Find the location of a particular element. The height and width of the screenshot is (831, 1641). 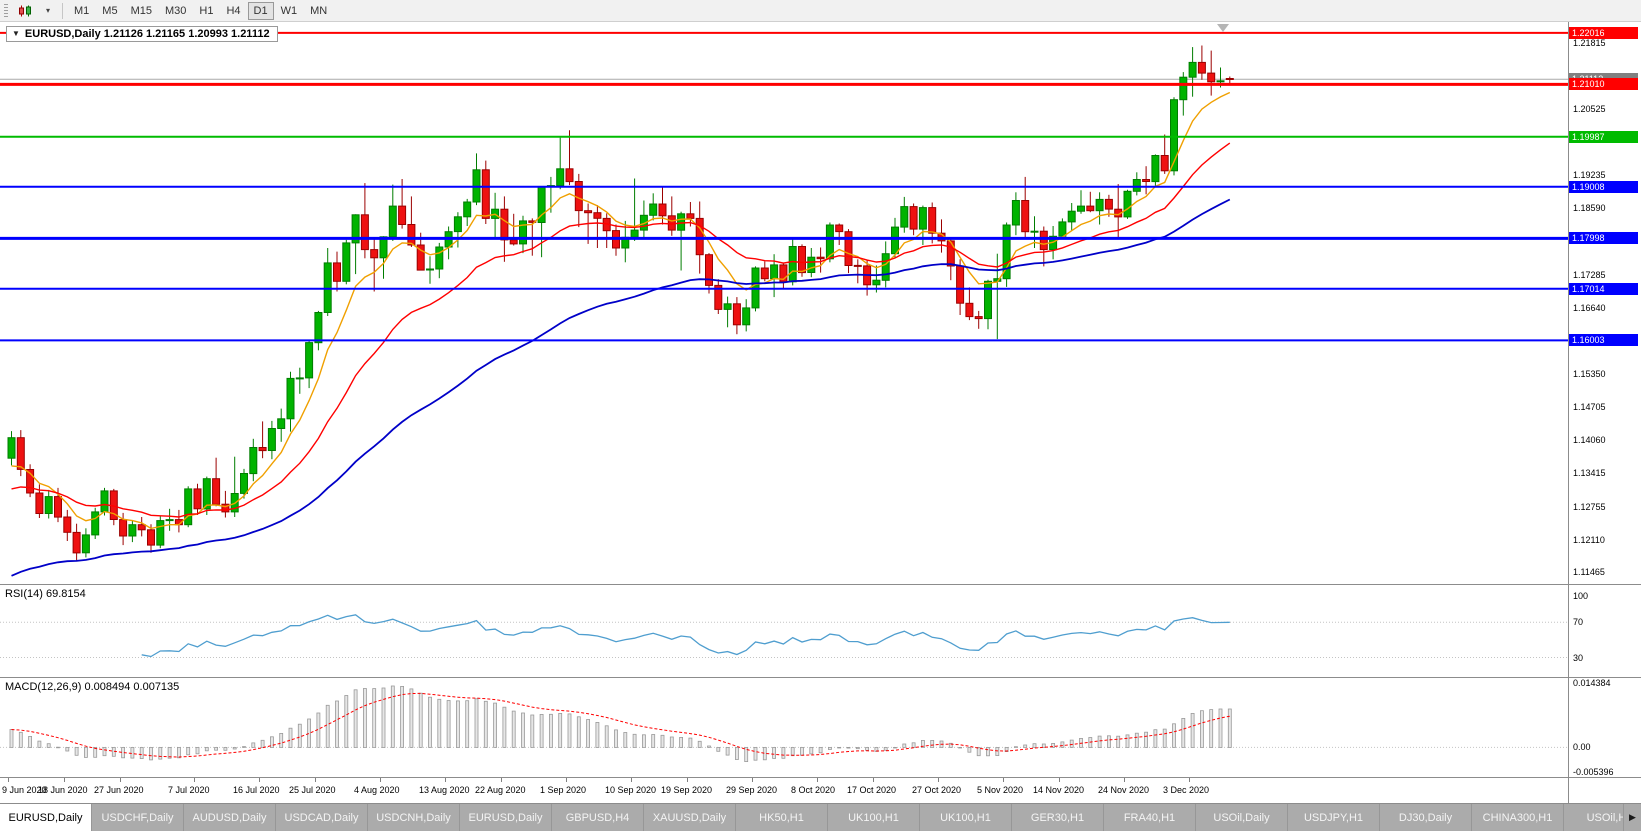

chart-tab-hk50-h1: HK50,H1 is located at coordinates (782, 817).